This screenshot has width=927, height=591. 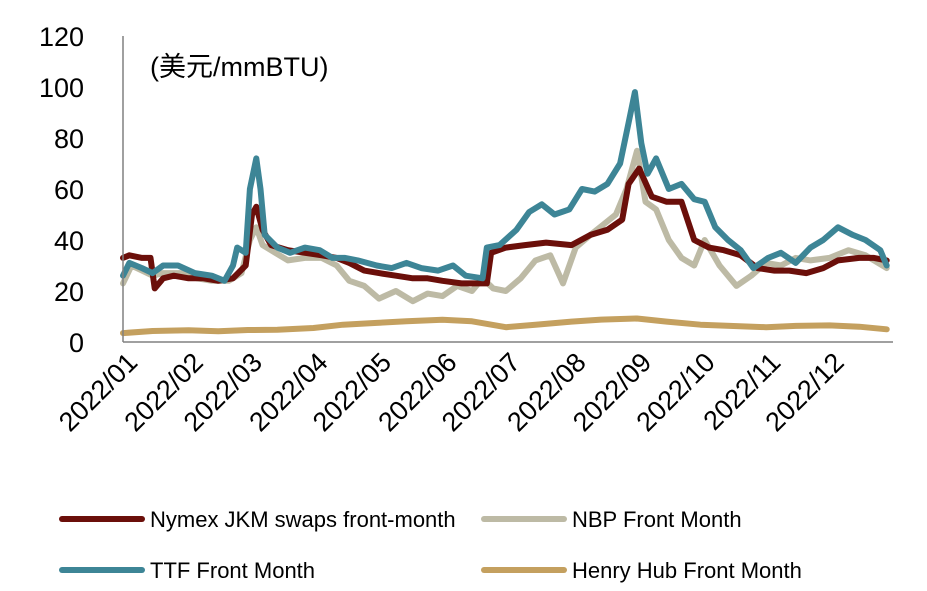 What do you see at coordinates (657, 519) in the screenshot?
I see `legend-label: NBP Front Month` at bounding box center [657, 519].